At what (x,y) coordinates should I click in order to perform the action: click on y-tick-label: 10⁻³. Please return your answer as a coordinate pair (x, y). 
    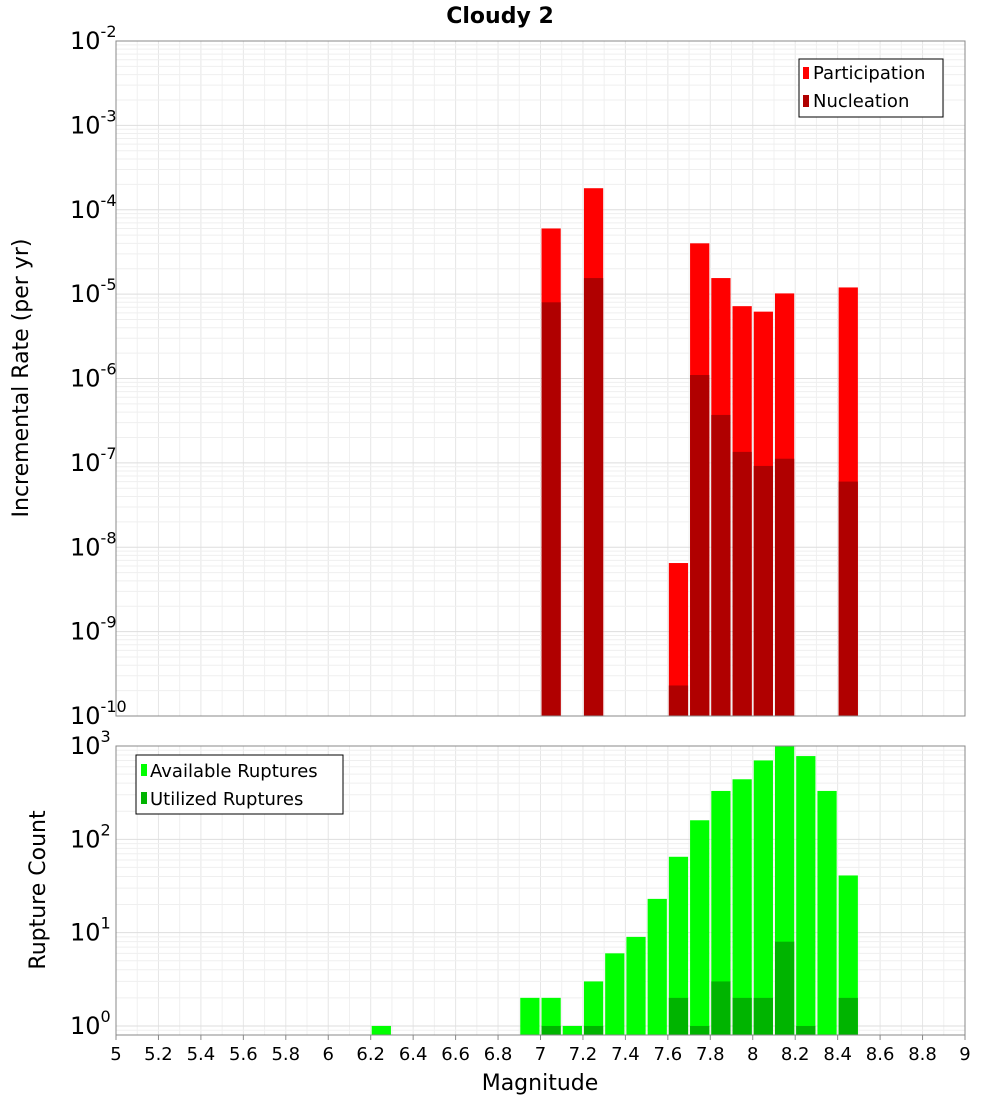
    Looking at the image, I should click on (93, 122).